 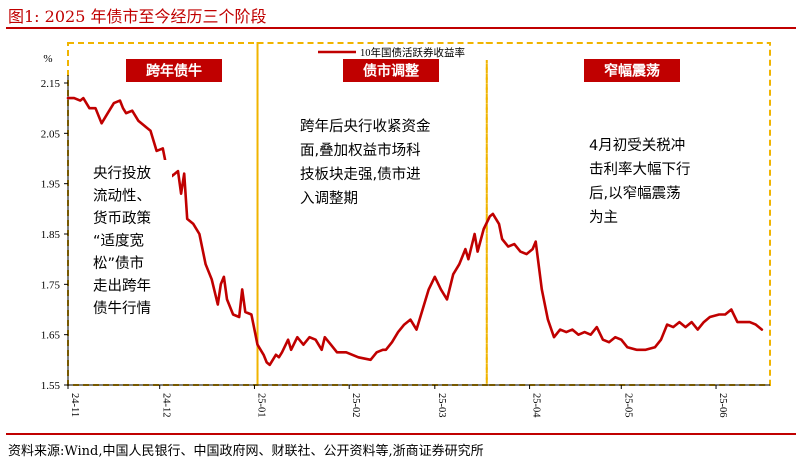 I want to click on source-note: 资料来源:Wind,中国人民银行、中国政府网、财联社、公开资料等,浙商证券研究所, so click(x=246, y=451).